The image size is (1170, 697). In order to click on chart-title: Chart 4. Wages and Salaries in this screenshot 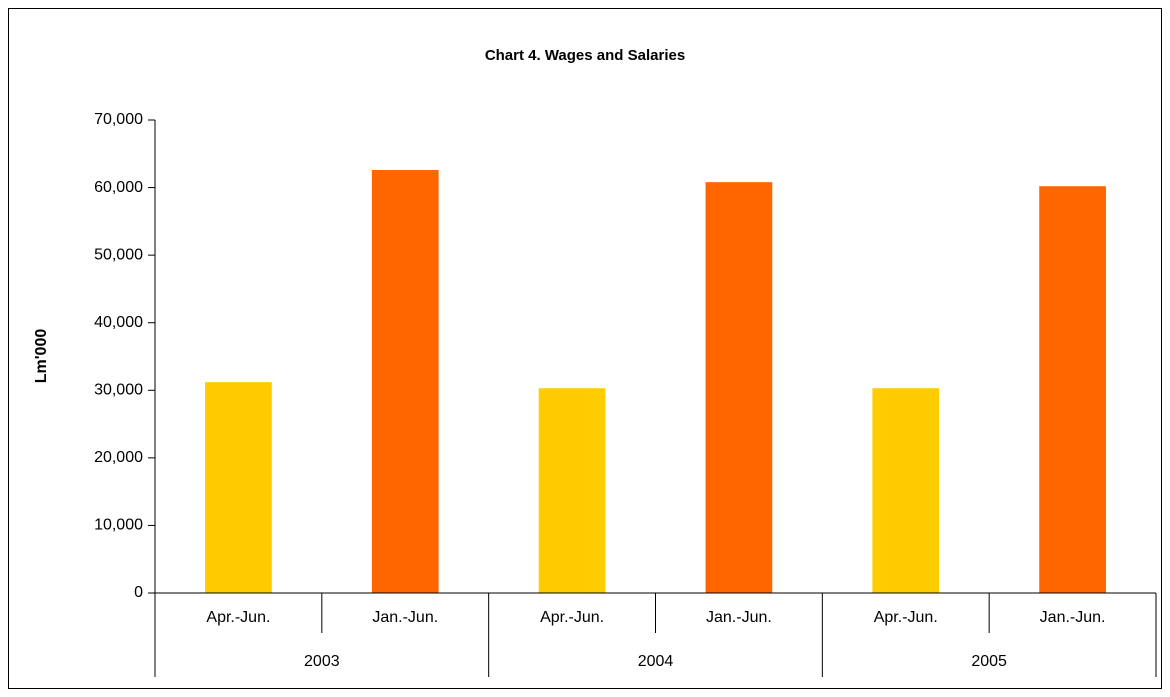, I will do `click(585, 55)`.